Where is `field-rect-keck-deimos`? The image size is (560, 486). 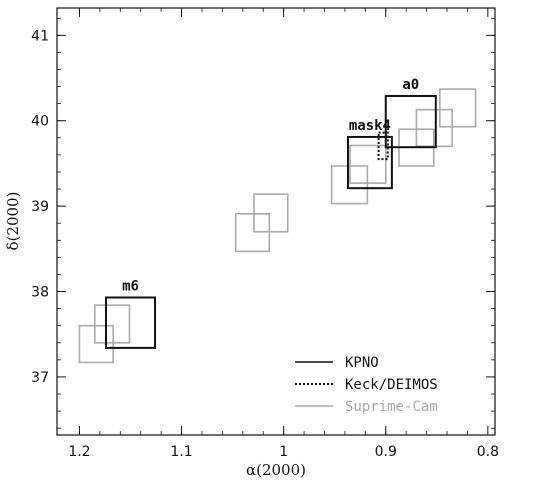
field-rect-keck-deimos is located at coordinates (383, 146).